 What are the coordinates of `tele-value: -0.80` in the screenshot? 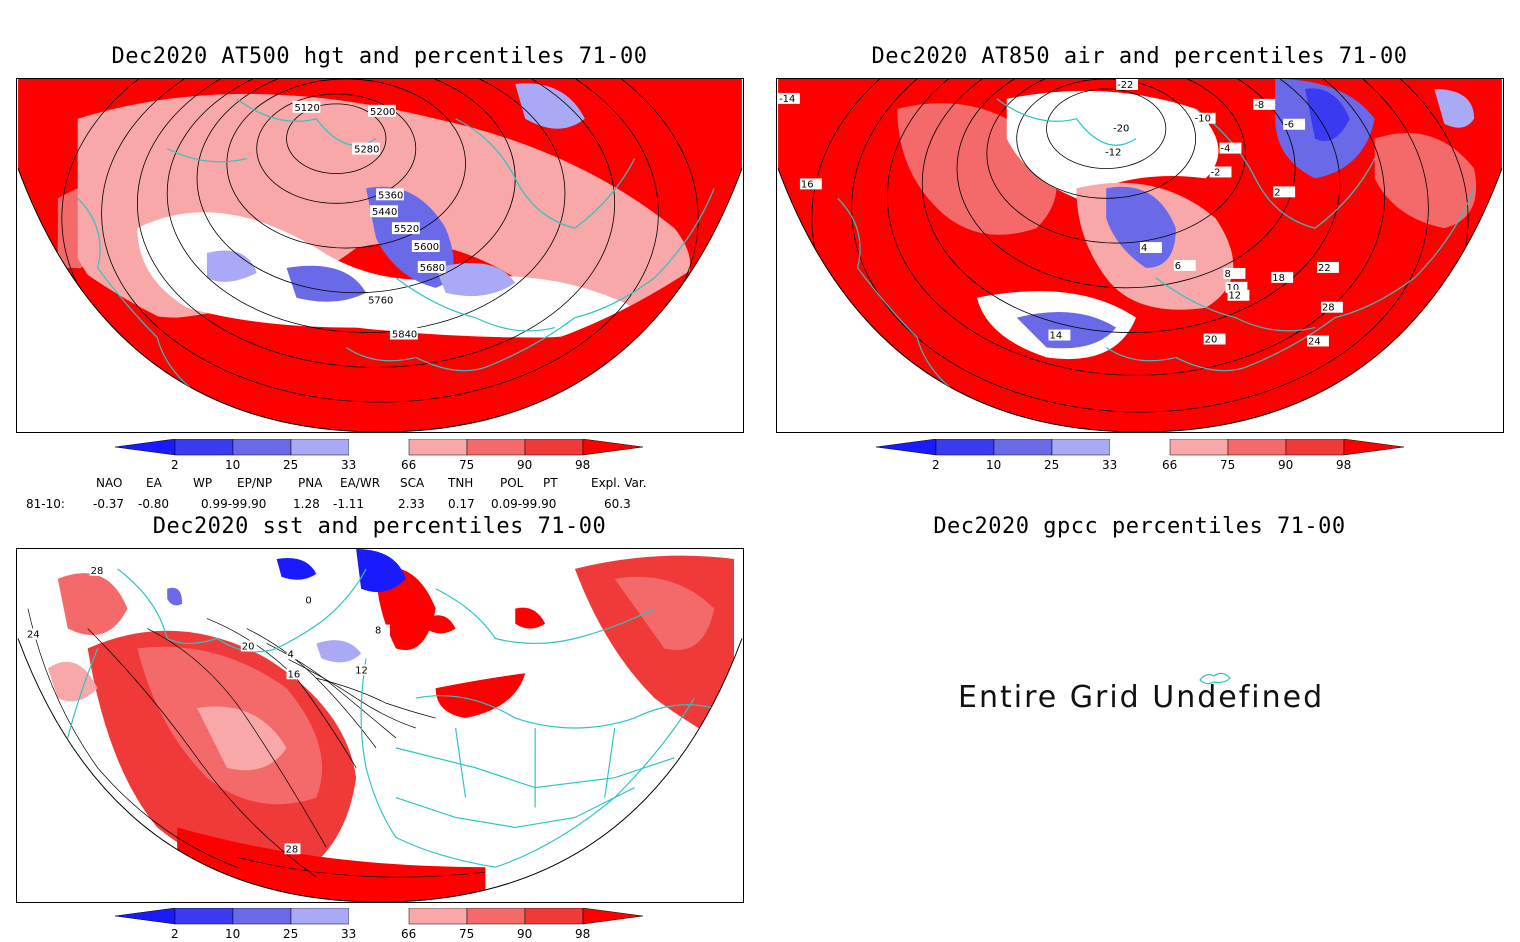 It's located at (154, 504).